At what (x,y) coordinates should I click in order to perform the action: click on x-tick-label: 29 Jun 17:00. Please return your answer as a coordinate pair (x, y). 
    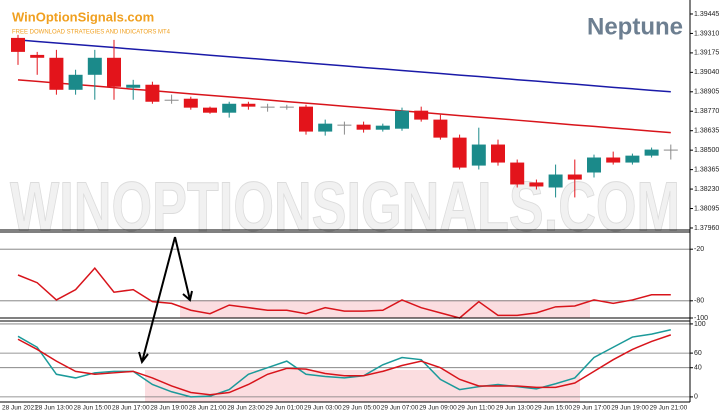
    Looking at the image, I should click on (592, 408).